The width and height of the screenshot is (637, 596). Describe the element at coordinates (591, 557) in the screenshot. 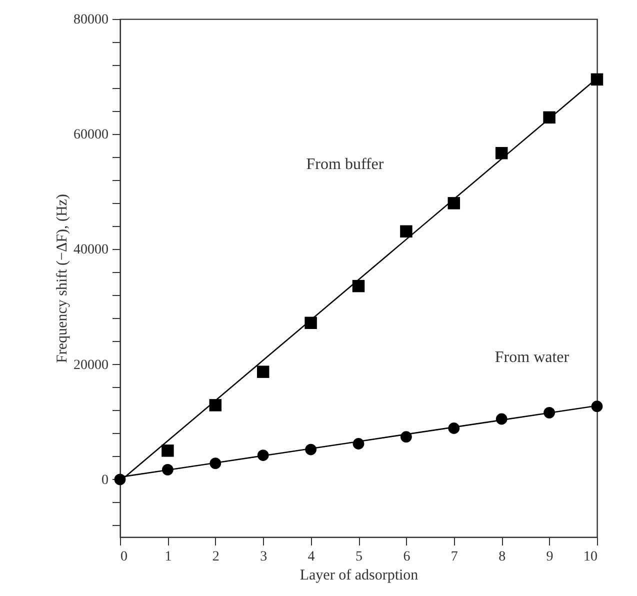

I see `x-tick-label: 10` at that location.